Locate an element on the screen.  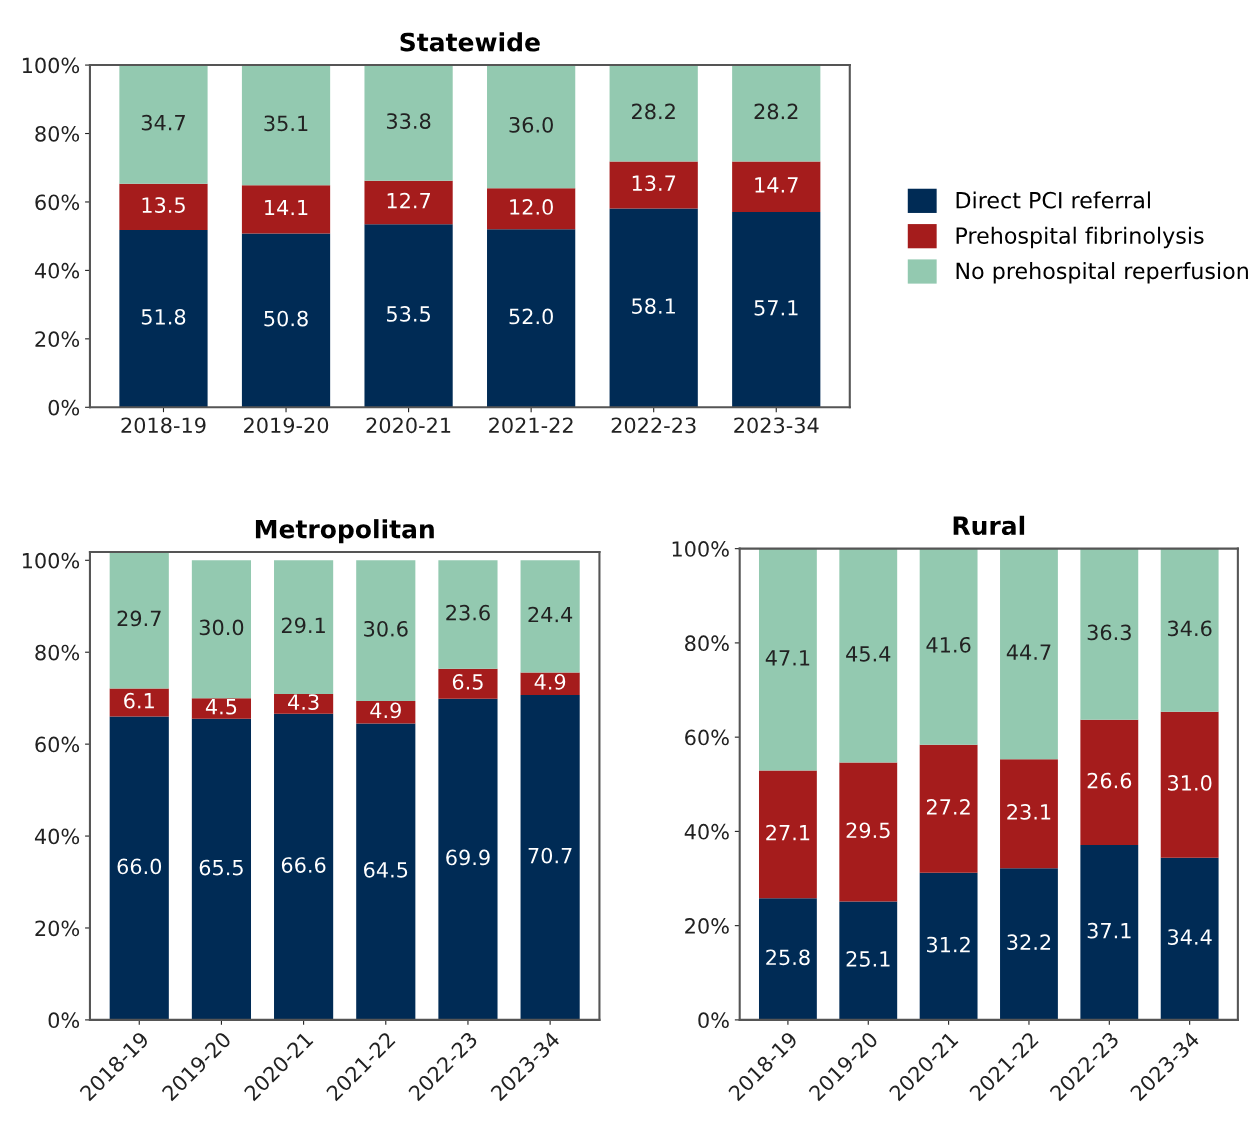
data-label: 32.2 is located at coordinates (1029, 942).